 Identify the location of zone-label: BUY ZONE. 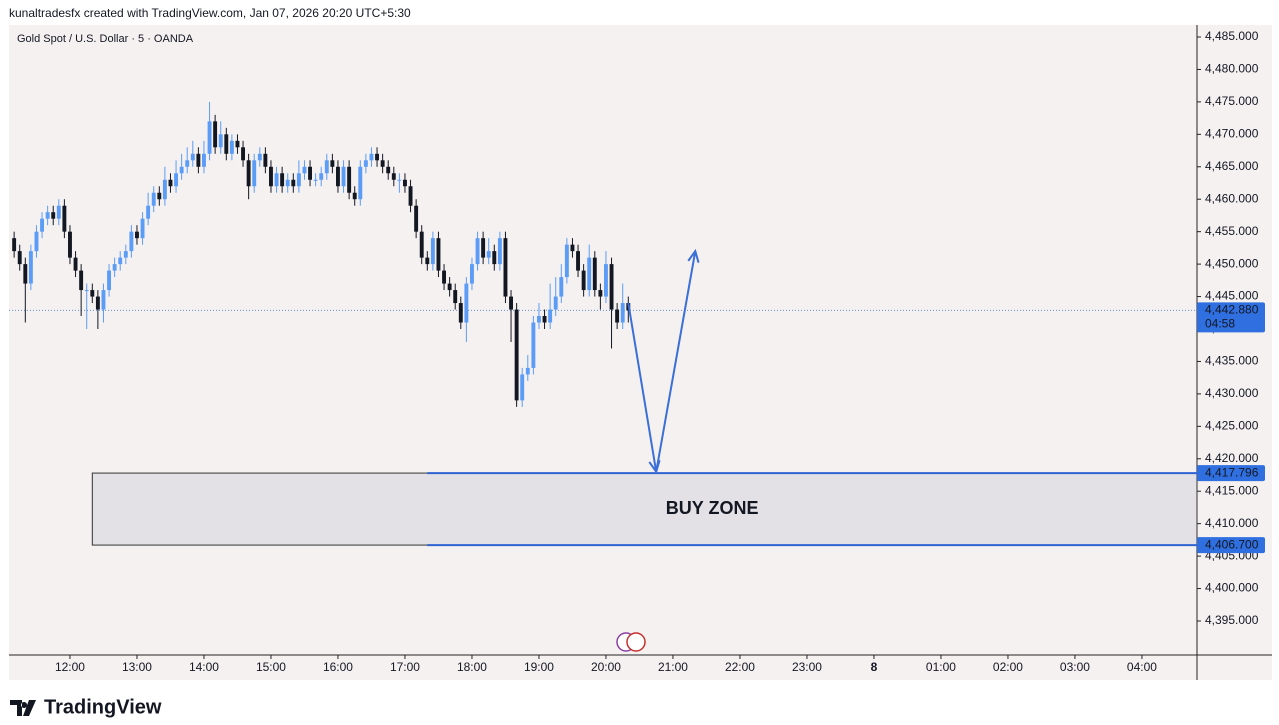
(712, 508).